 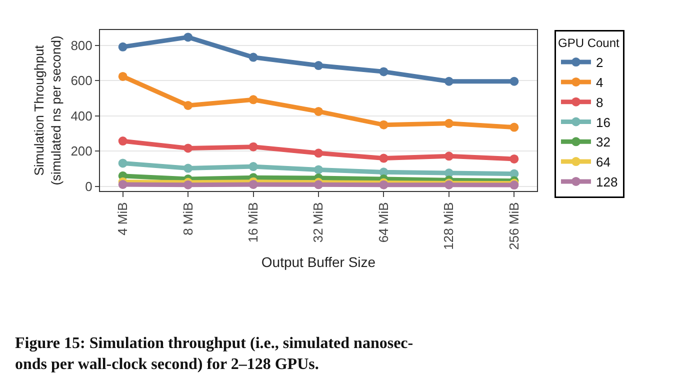 What do you see at coordinates (603, 162) in the screenshot?
I see `legend-label: 64` at bounding box center [603, 162].